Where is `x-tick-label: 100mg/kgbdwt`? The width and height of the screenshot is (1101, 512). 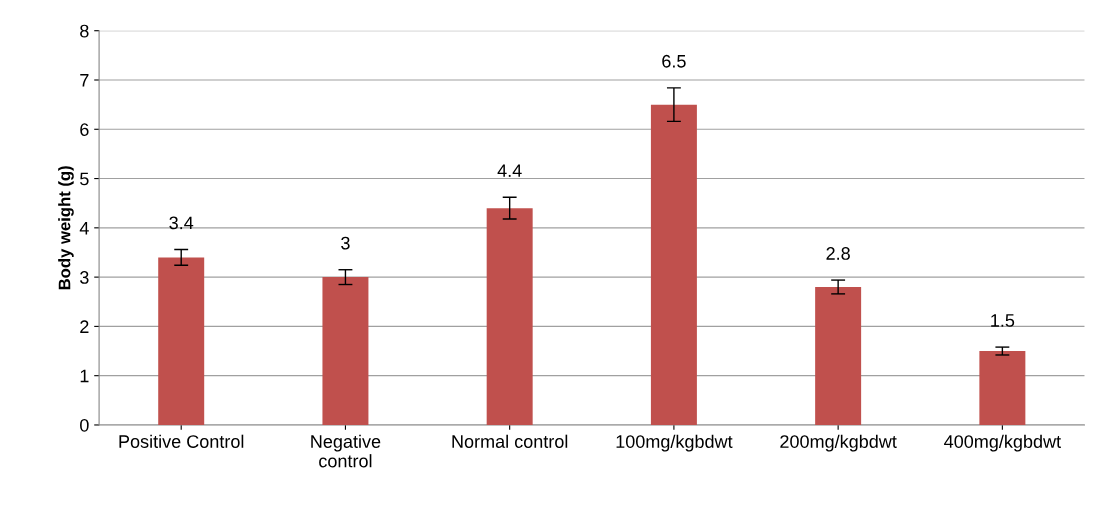
x-tick-label: 100mg/kgbdwt is located at coordinates (674, 443).